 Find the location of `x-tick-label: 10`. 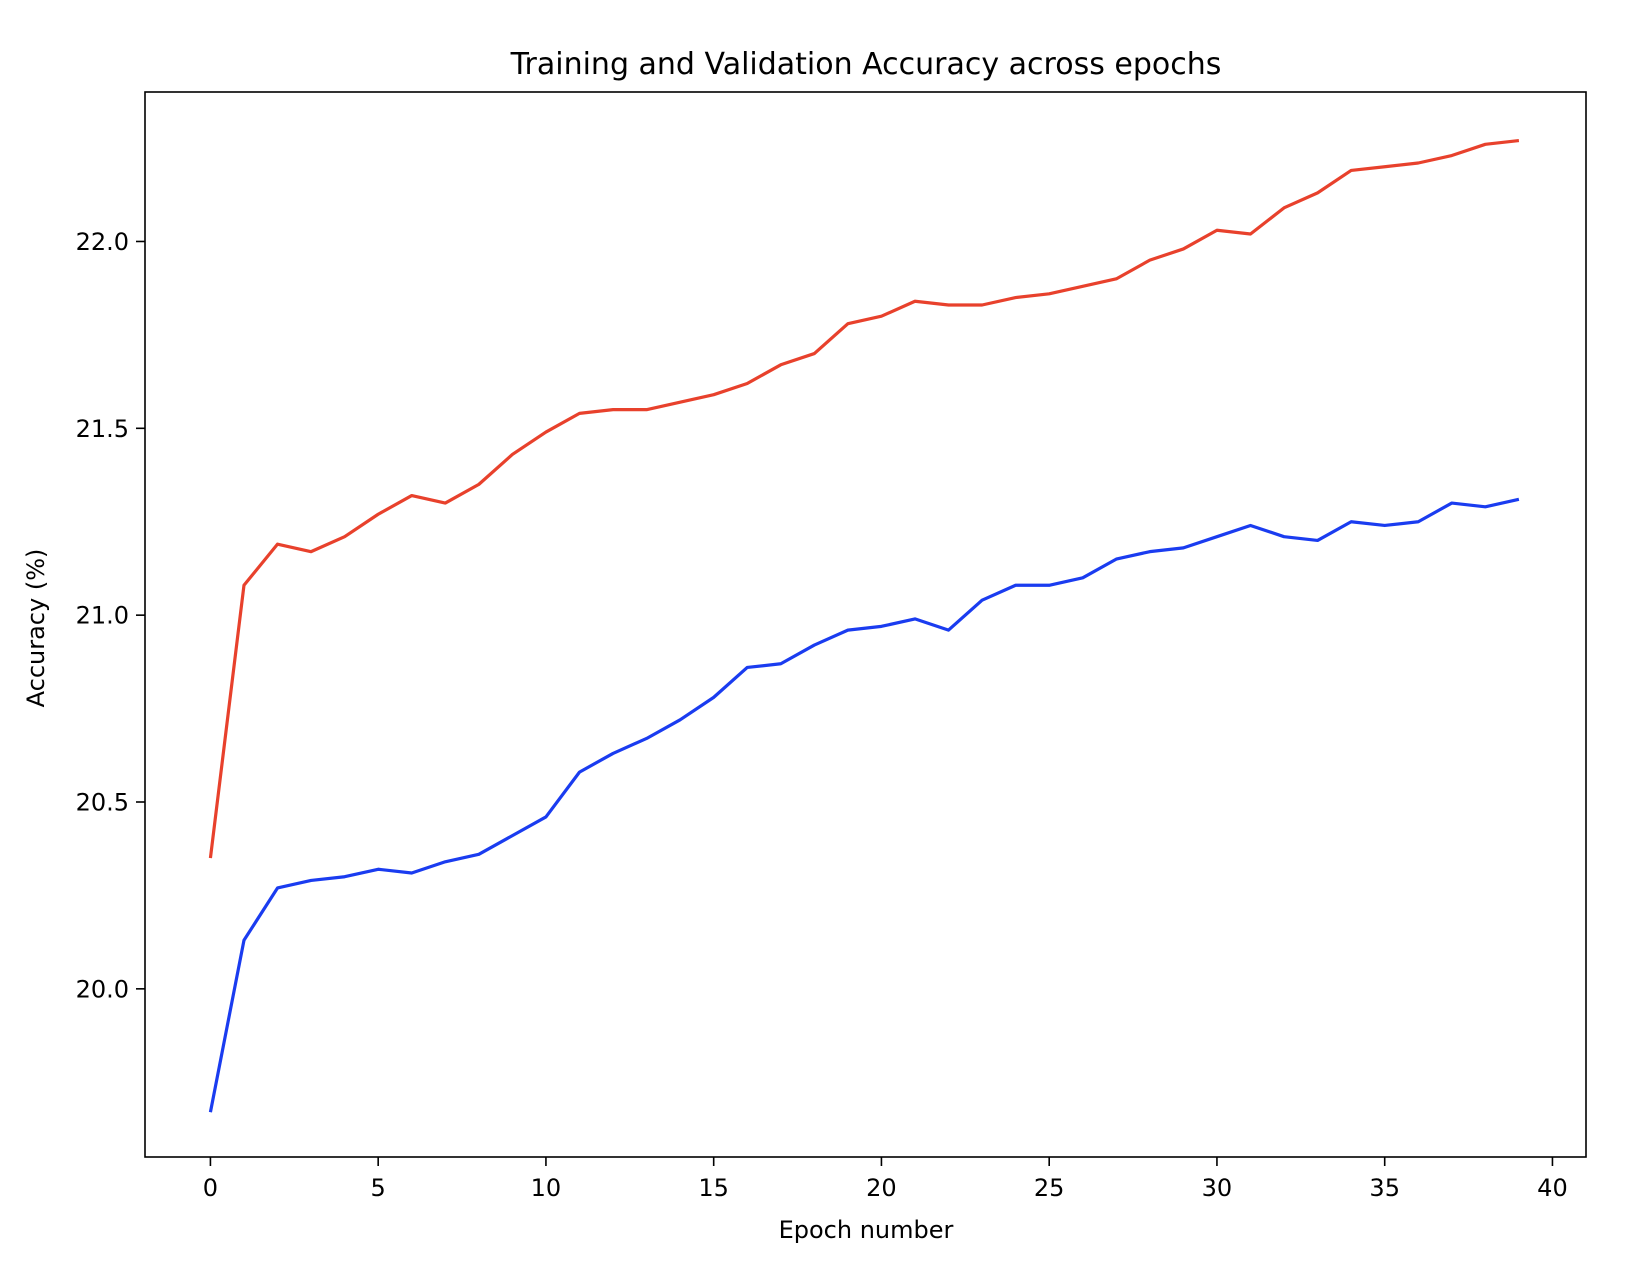

x-tick-label: 10 is located at coordinates (546, 1188).